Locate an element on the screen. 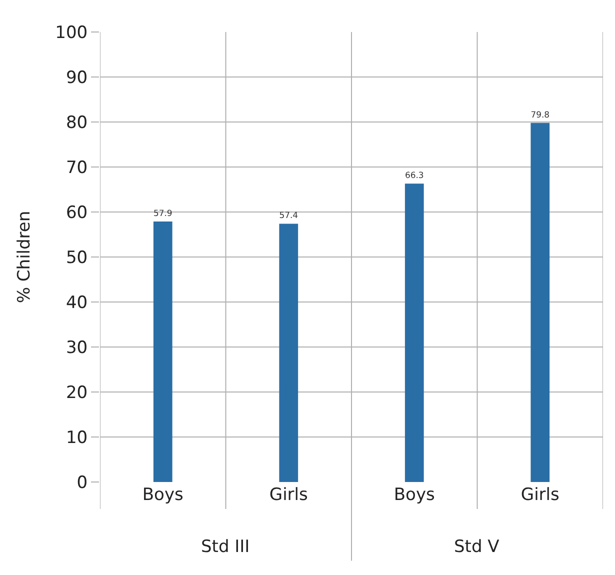 The image size is (615, 575). y-tick-label: 30 is located at coordinates (77, 348).